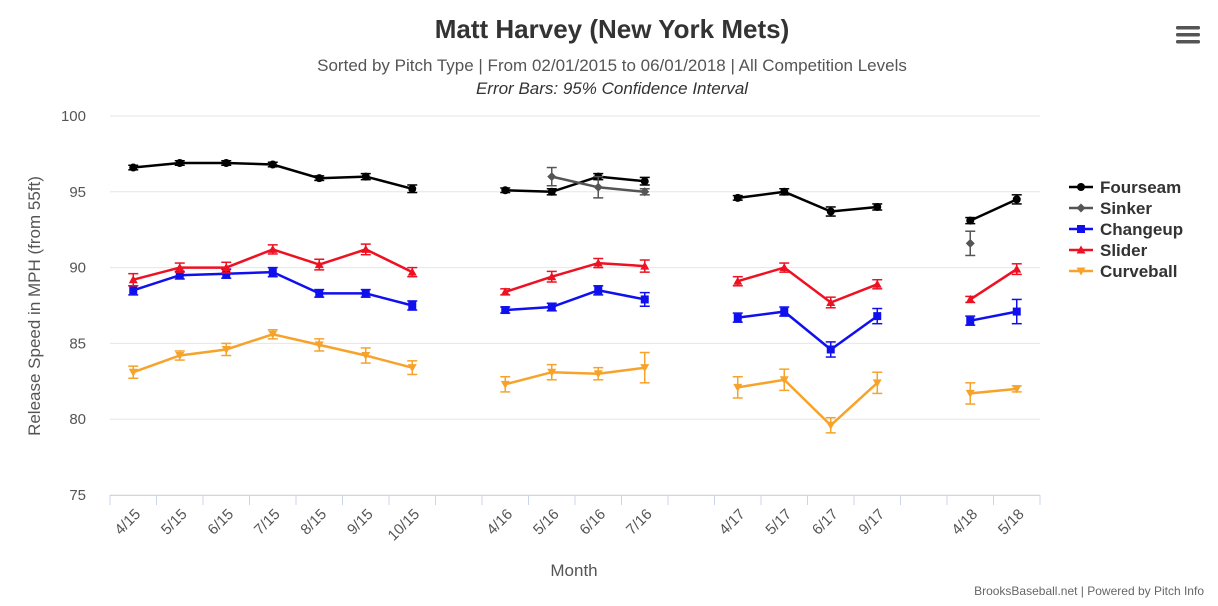  I want to click on y-tick-label-75: 75, so click(77, 495).